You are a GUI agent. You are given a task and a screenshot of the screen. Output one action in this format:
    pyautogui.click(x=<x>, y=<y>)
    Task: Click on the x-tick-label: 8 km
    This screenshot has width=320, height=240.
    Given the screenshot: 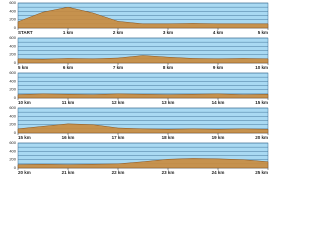 What is the action you would take?
    pyautogui.click(x=168, y=67)
    